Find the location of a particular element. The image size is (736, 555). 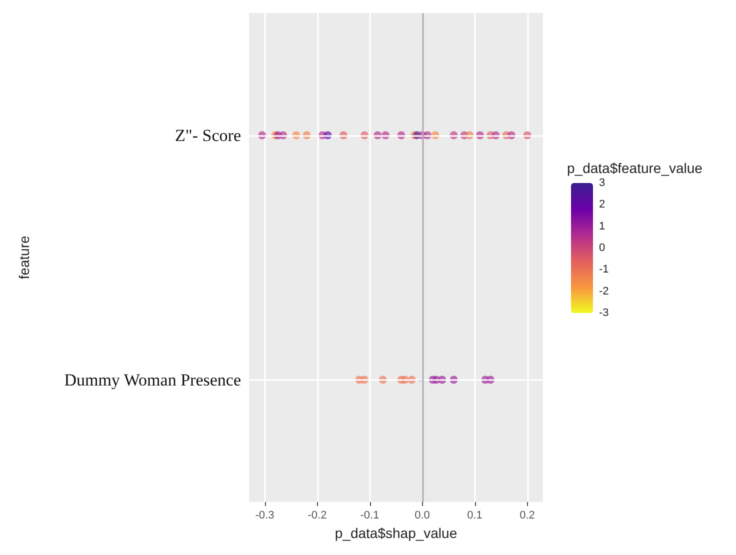

color-bar-label: 2 is located at coordinates (602, 204).